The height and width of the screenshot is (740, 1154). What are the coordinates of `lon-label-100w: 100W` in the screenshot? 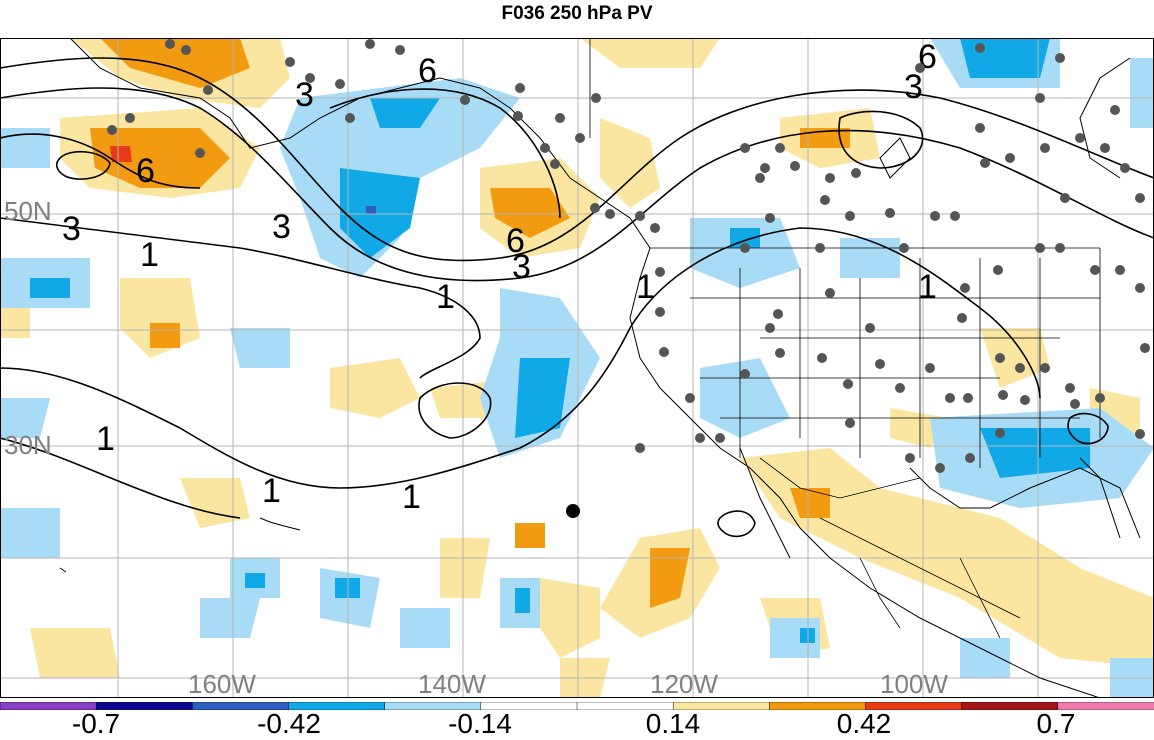 It's located at (914, 683).